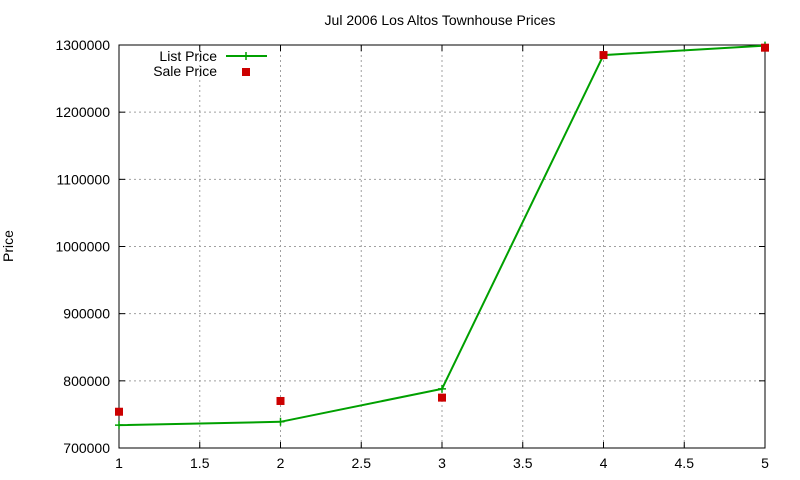 The width and height of the screenshot is (800, 480). What do you see at coordinates (86, 314) in the screenshot?
I see `y-tick-label: 900000` at bounding box center [86, 314].